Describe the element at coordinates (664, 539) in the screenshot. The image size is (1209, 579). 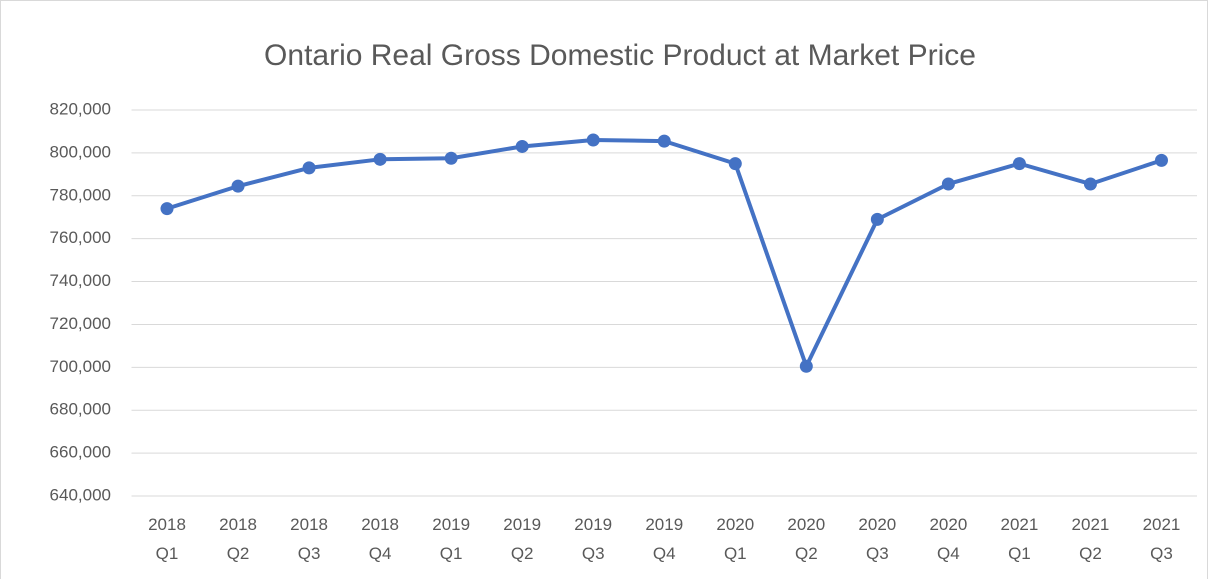
I see `x-tick-label: 2019 Q4` at that location.